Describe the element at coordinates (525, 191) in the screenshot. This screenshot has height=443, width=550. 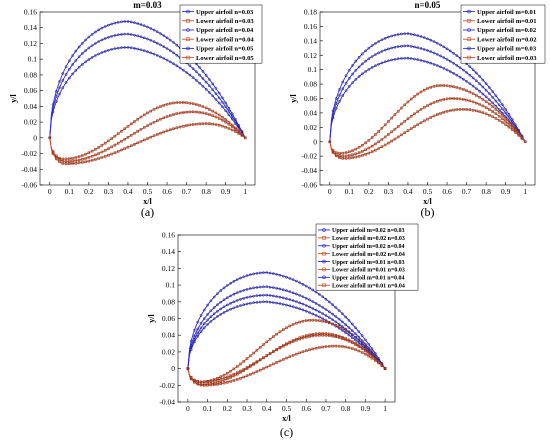
I see `x-tick-label: 1` at that location.